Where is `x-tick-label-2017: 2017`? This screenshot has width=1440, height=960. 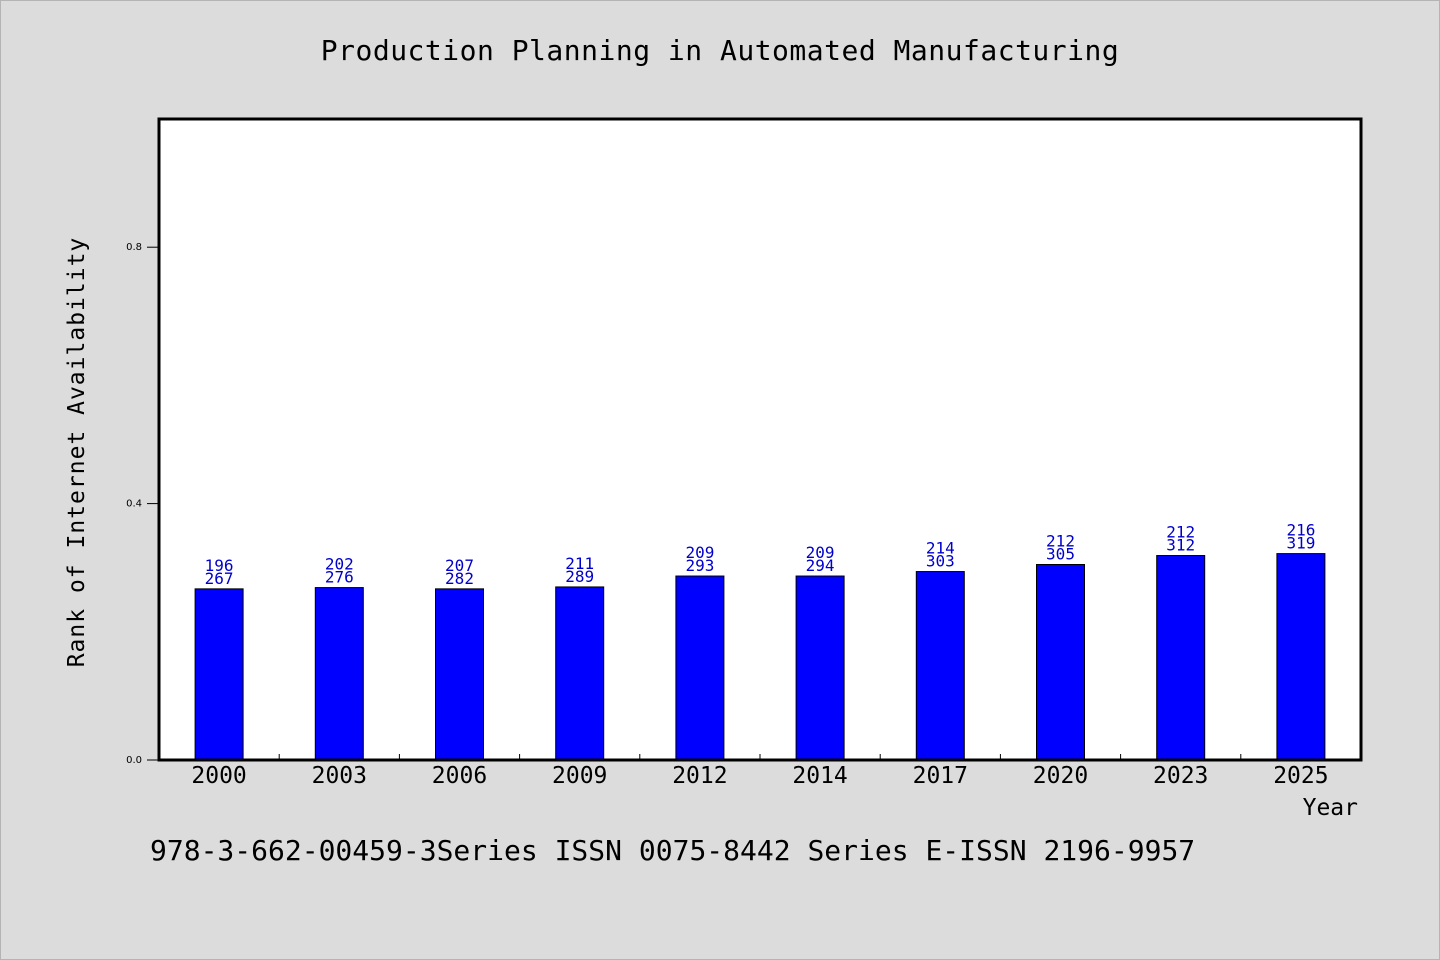 x-tick-label-2017: 2017 is located at coordinates (940, 776).